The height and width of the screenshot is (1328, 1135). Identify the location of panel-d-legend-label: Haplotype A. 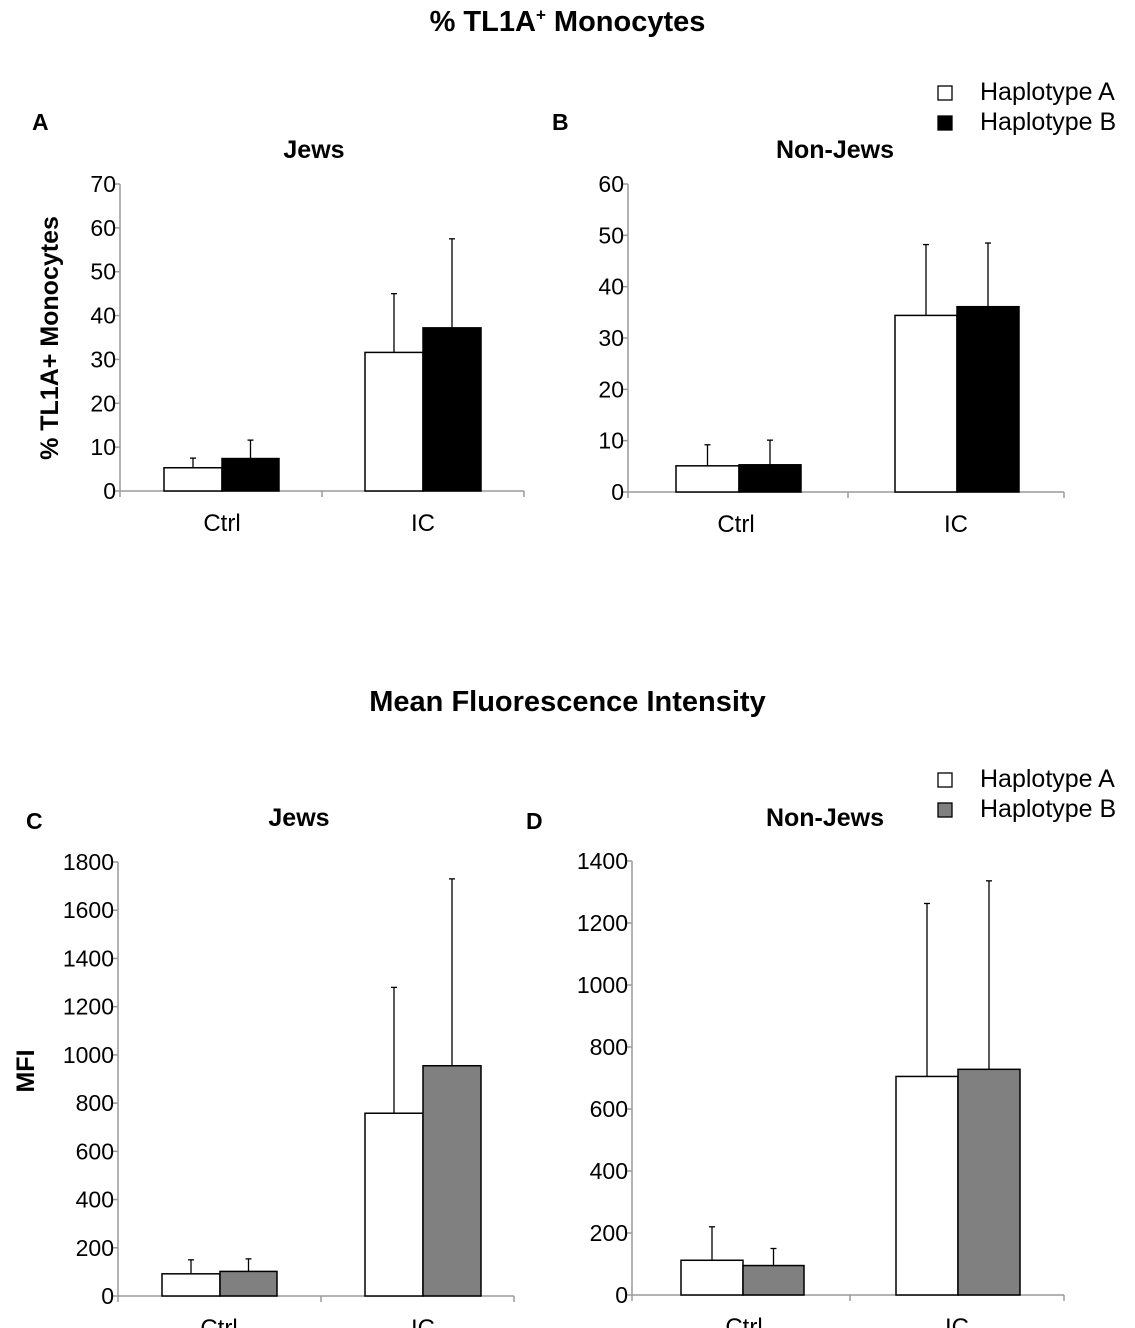
(1047, 779).